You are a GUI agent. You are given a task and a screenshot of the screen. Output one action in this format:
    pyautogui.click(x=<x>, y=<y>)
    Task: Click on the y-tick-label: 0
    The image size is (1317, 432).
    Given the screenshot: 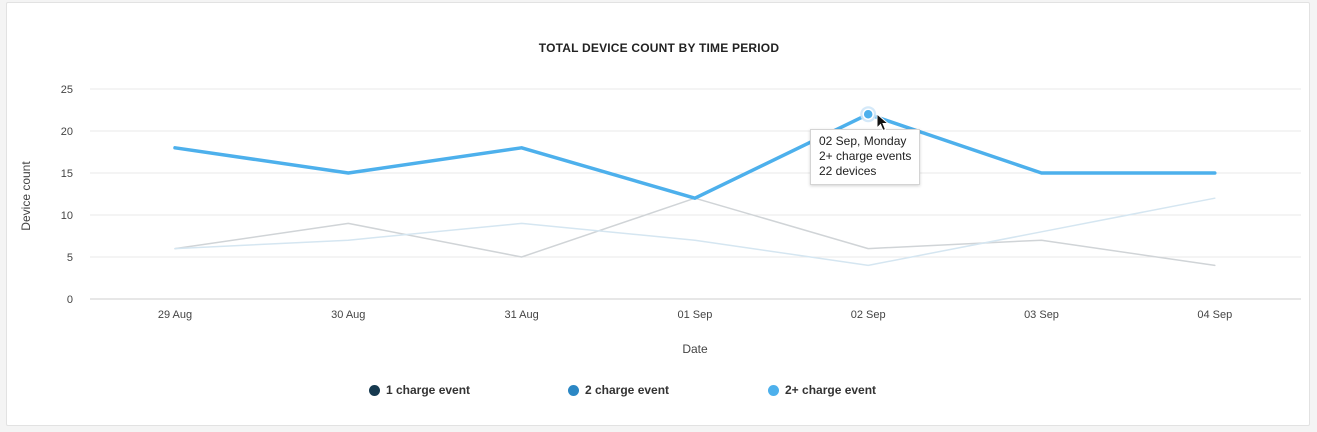 What is the action you would take?
    pyautogui.click(x=70, y=300)
    